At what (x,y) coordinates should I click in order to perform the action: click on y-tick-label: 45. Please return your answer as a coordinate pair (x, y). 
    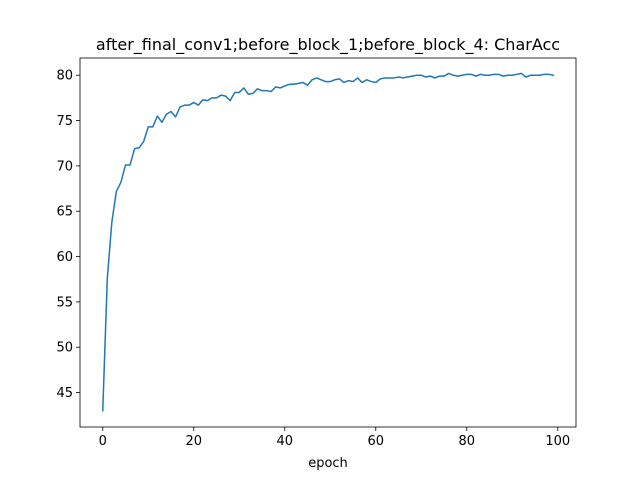
    Looking at the image, I should click on (64, 393).